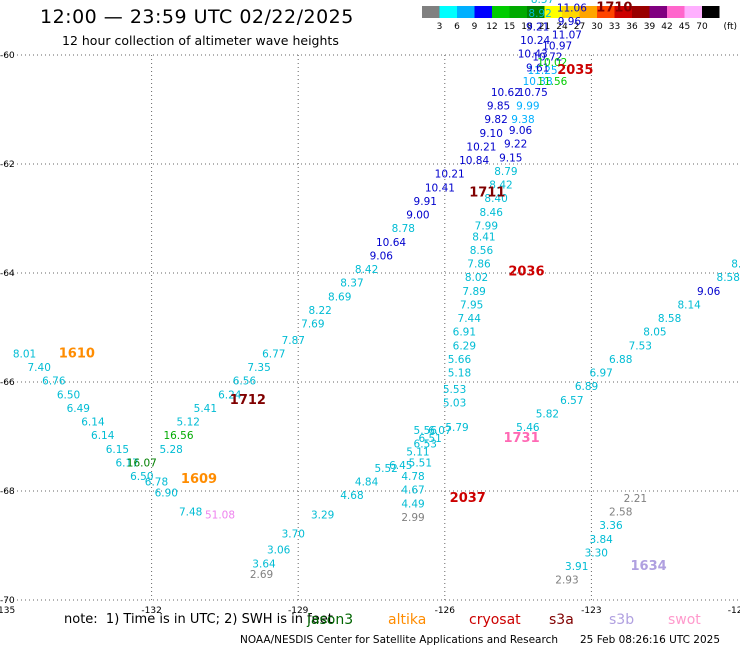 This screenshot has height=650, width=740. I want to click on wave-height-value: 2.21, so click(635, 499).